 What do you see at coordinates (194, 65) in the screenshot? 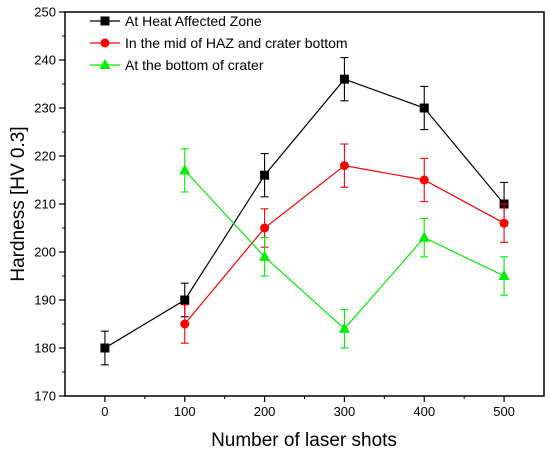
I see `legend-label: At the bottom of crater` at bounding box center [194, 65].